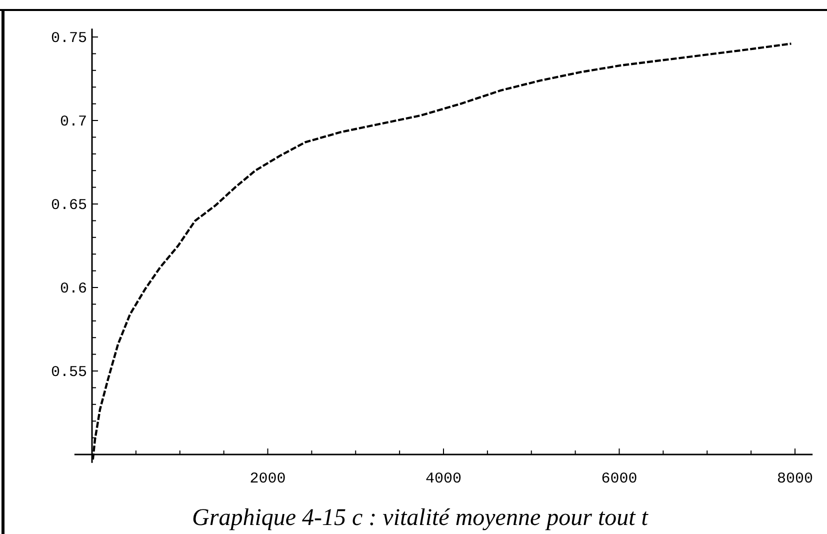 The width and height of the screenshot is (827, 534). Describe the element at coordinates (68, 205) in the screenshot. I see `y-tick-label: 0.65` at that location.